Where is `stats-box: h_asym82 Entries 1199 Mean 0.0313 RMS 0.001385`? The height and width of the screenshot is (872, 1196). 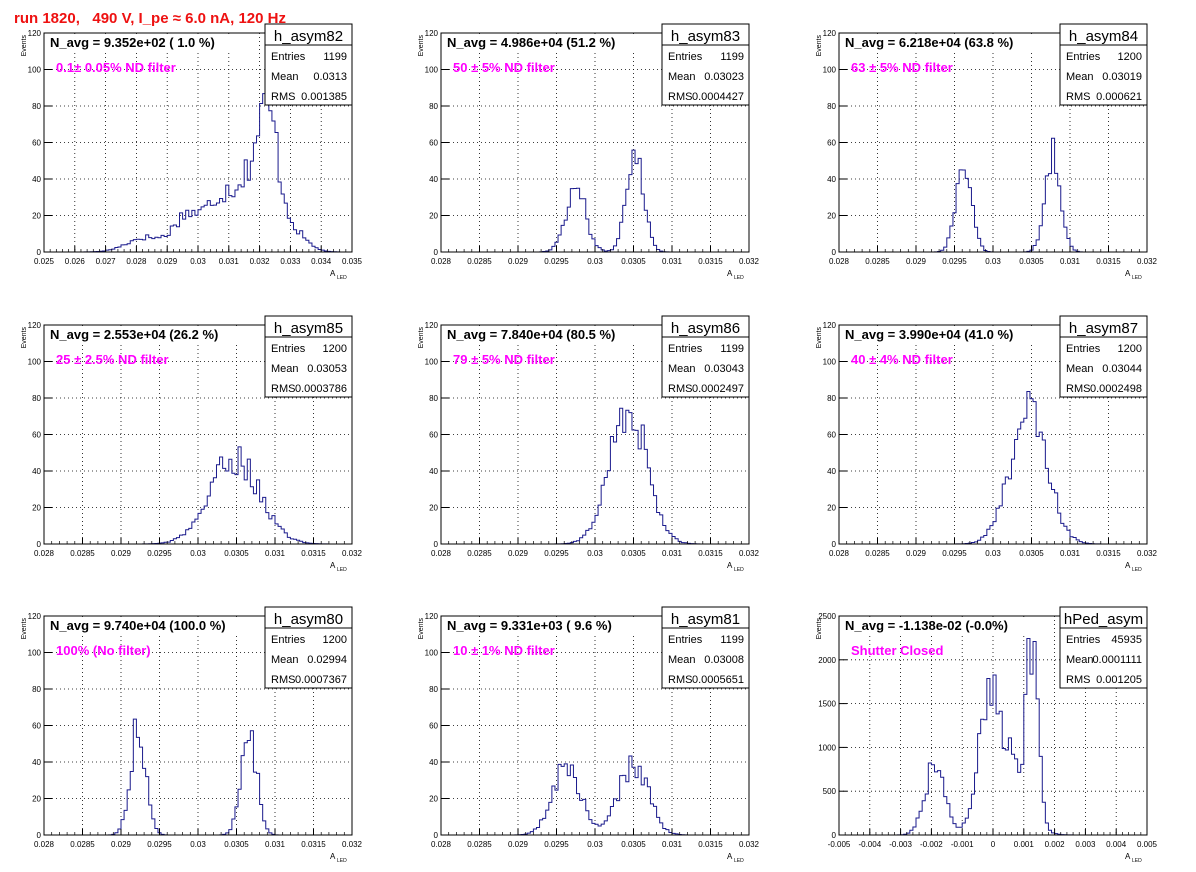
stats-box: h_asym82 Entries 1199 Mean 0.0313 RMS 0.001385 is located at coordinates (308, 64).